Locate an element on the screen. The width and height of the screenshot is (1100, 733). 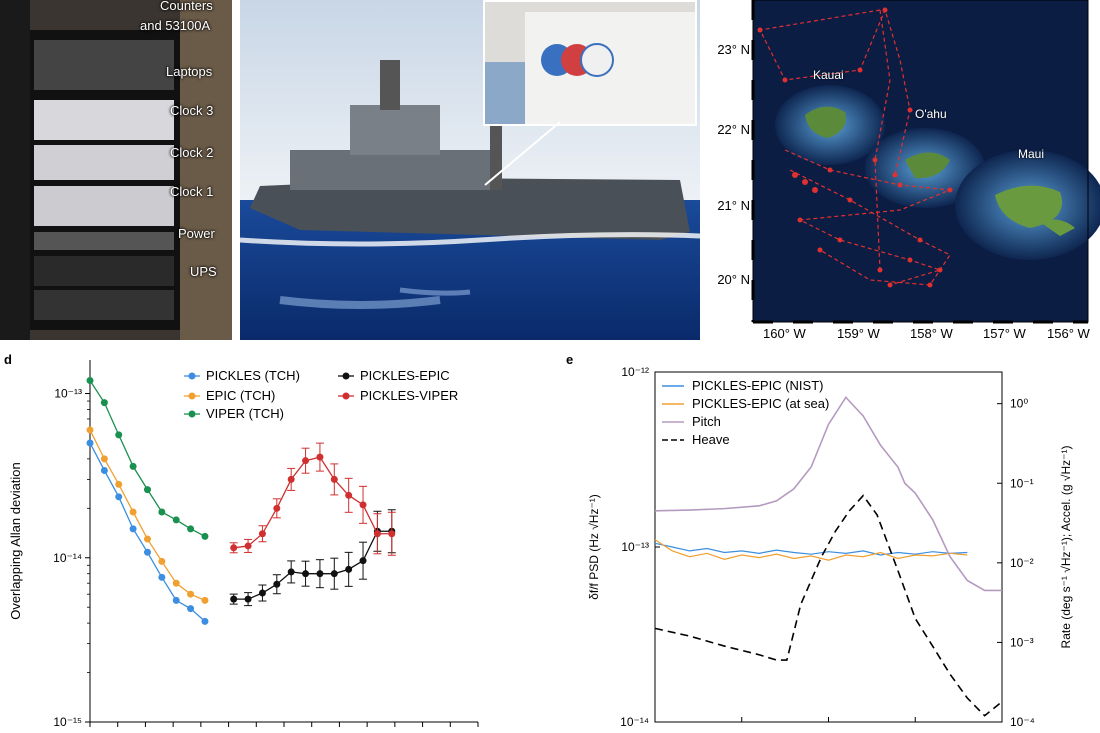
panel-letter-e: e is located at coordinates (570, 359).